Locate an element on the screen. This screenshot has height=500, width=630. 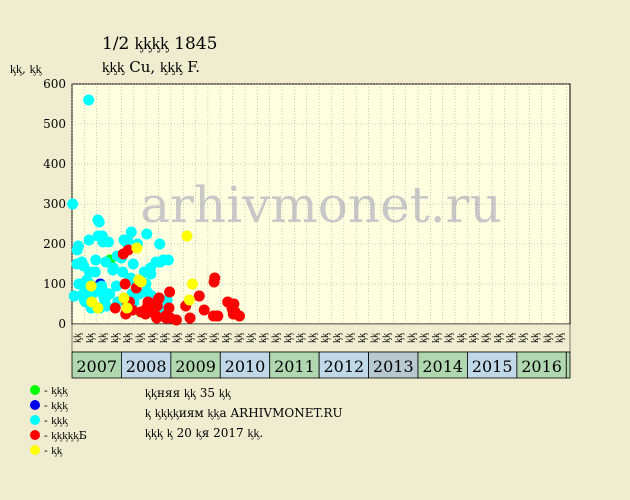
legend-marker-blue is located at coordinates (35, 405).